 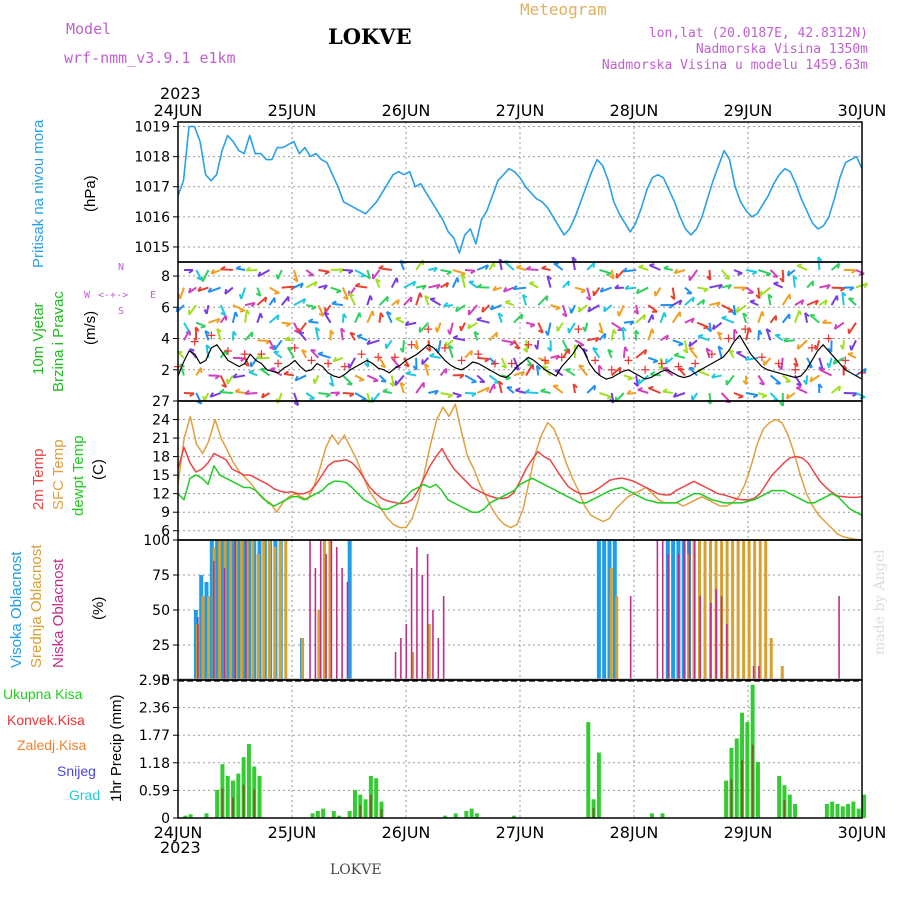 What do you see at coordinates (748, 110) in the screenshot?
I see `x-tick-top-29JUN: 29JUN` at bounding box center [748, 110].